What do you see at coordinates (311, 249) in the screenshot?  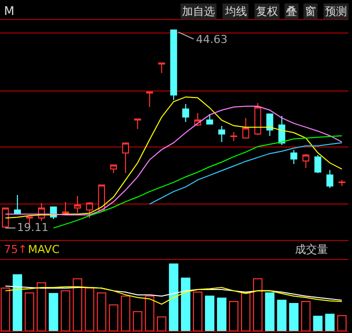 I see `text: 成交量` at bounding box center [311, 249].